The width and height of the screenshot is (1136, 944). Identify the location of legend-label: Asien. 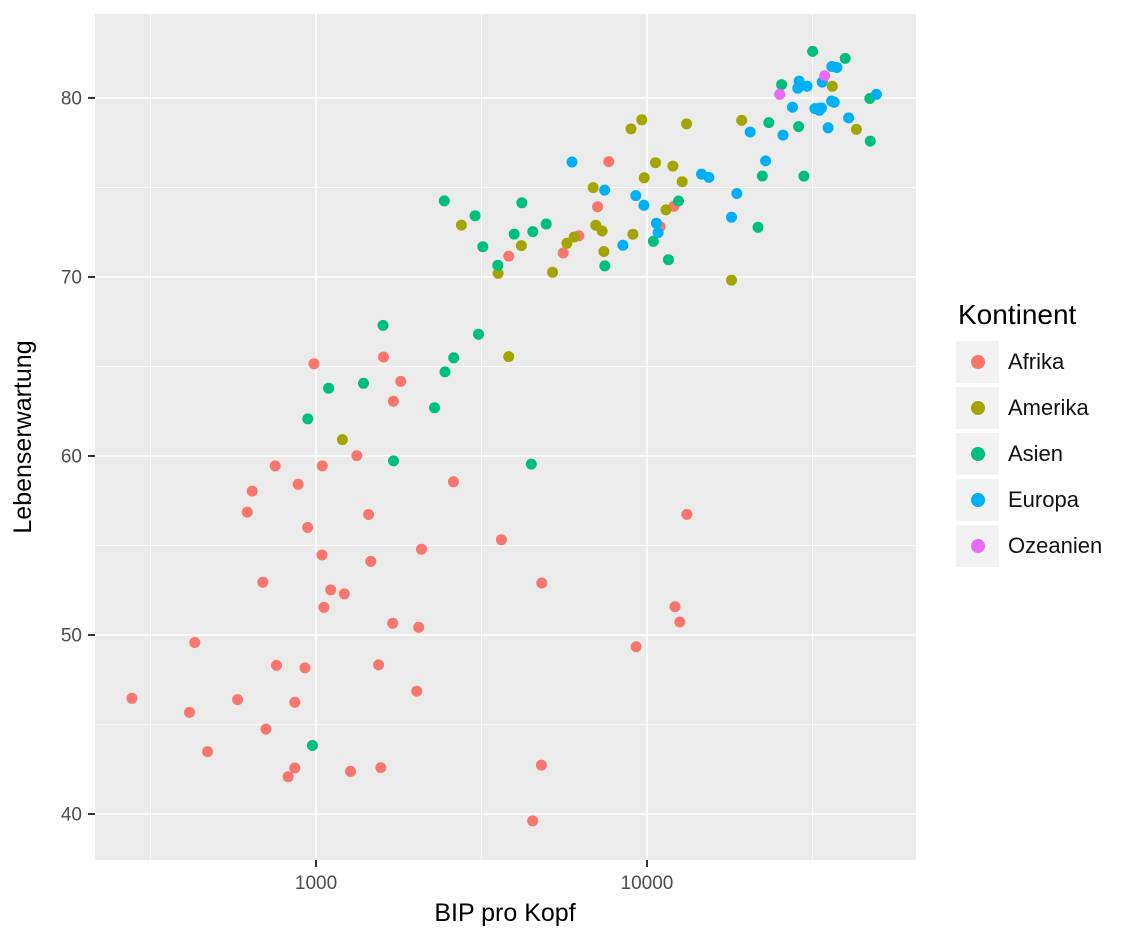
(1036, 453).